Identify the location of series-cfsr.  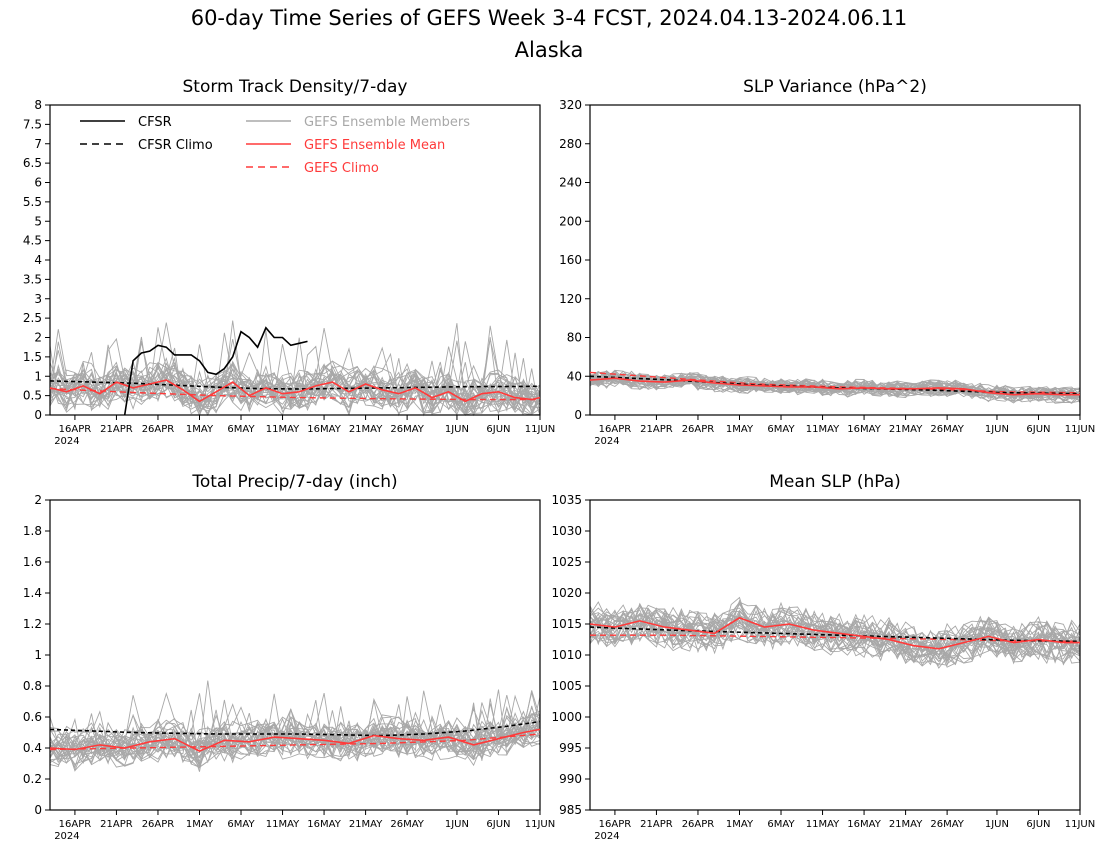
(215, 371).